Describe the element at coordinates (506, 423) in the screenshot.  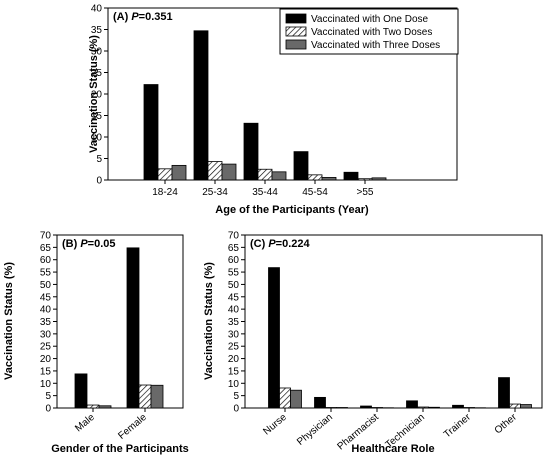
I see `x-tick-label: Other` at that location.